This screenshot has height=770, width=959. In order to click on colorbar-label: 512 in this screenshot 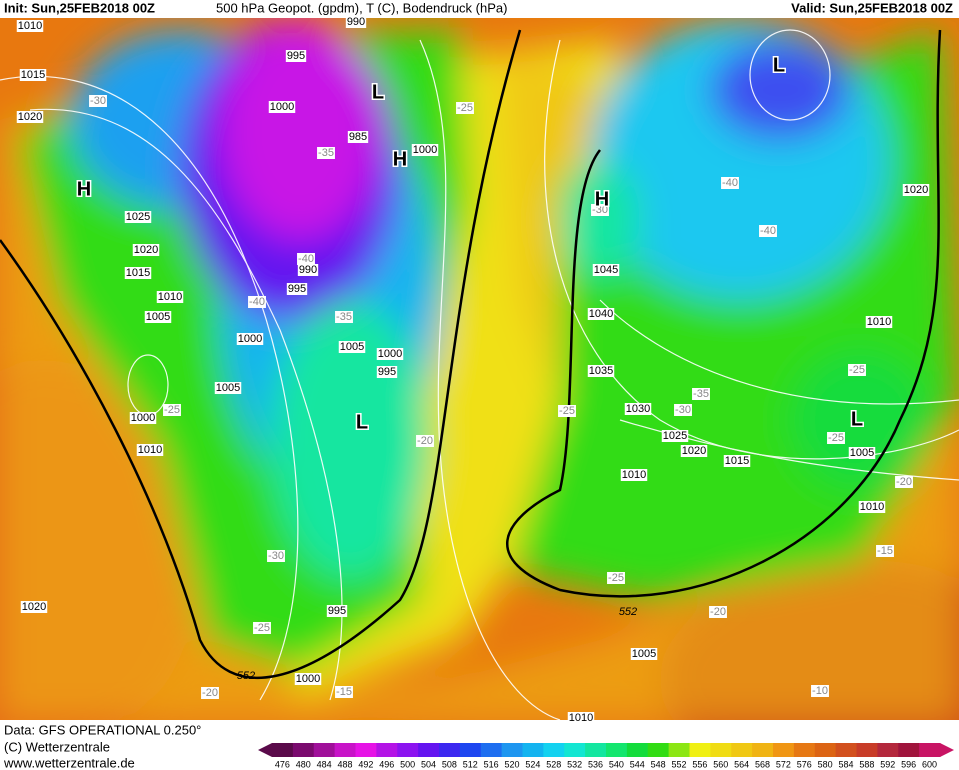, I will do `click(470, 764)`.